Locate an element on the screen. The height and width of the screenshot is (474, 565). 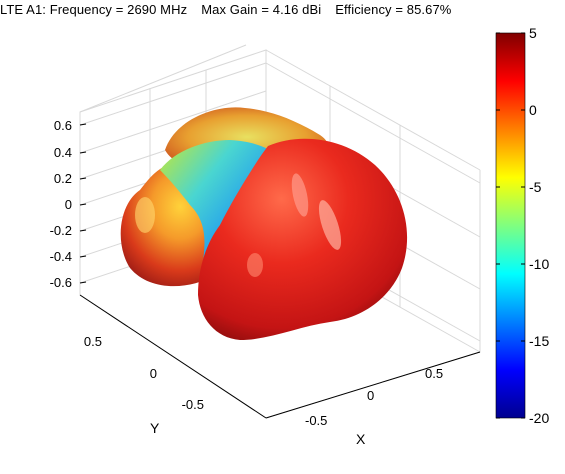
z-tick-label: -0.2 is located at coordinates (61, 230).